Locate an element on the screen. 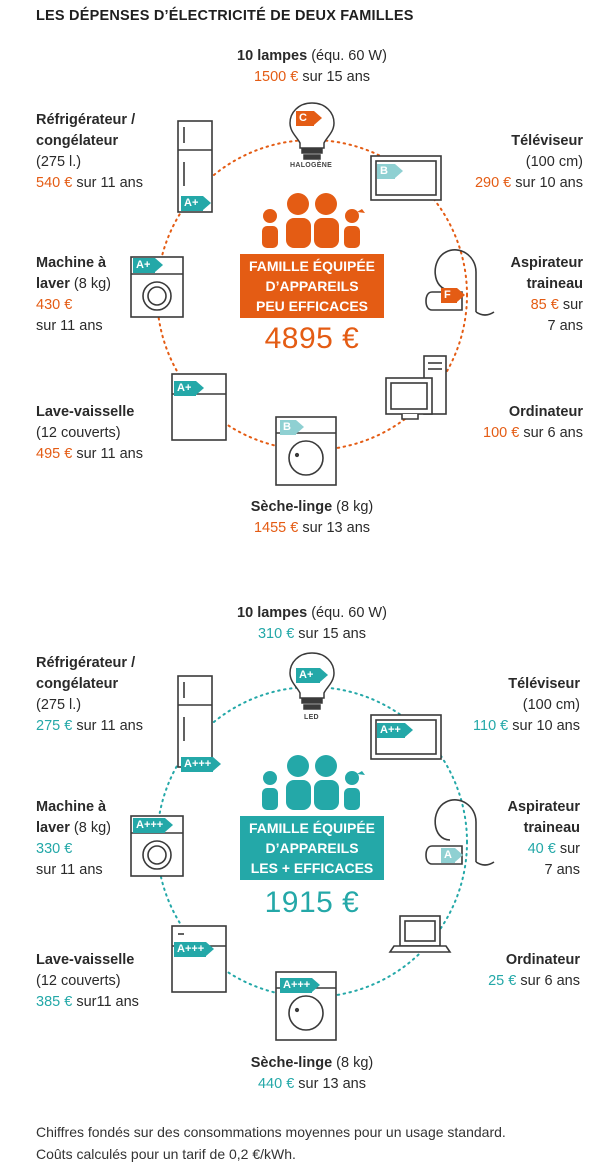  energy-label-vacuum: F is located at coordinates (453, 295).